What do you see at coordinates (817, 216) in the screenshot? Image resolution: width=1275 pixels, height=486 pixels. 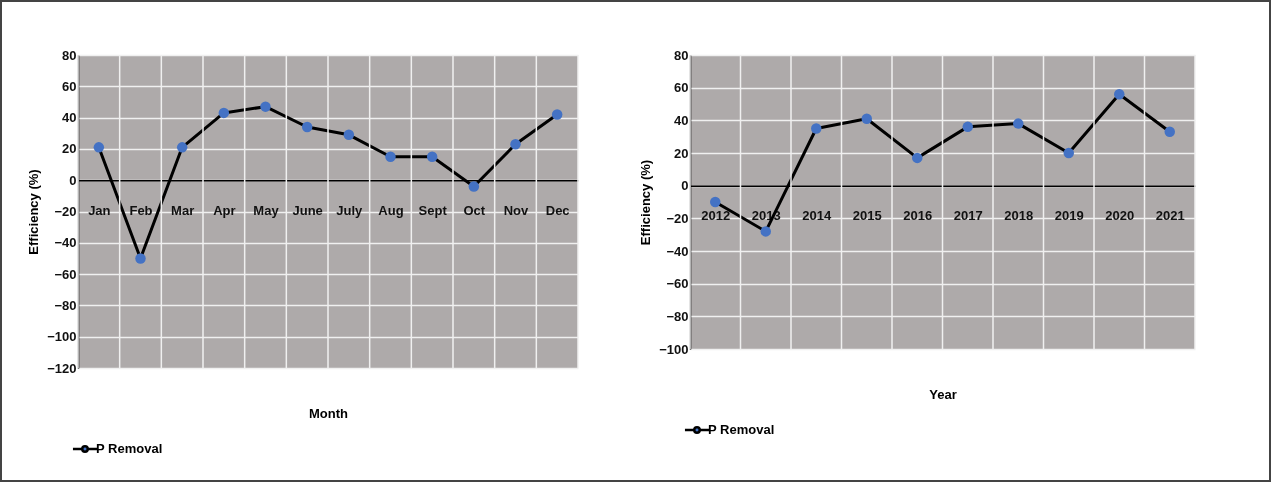 I see `x-tick-label: 2014` at bounding box center [817, 216].